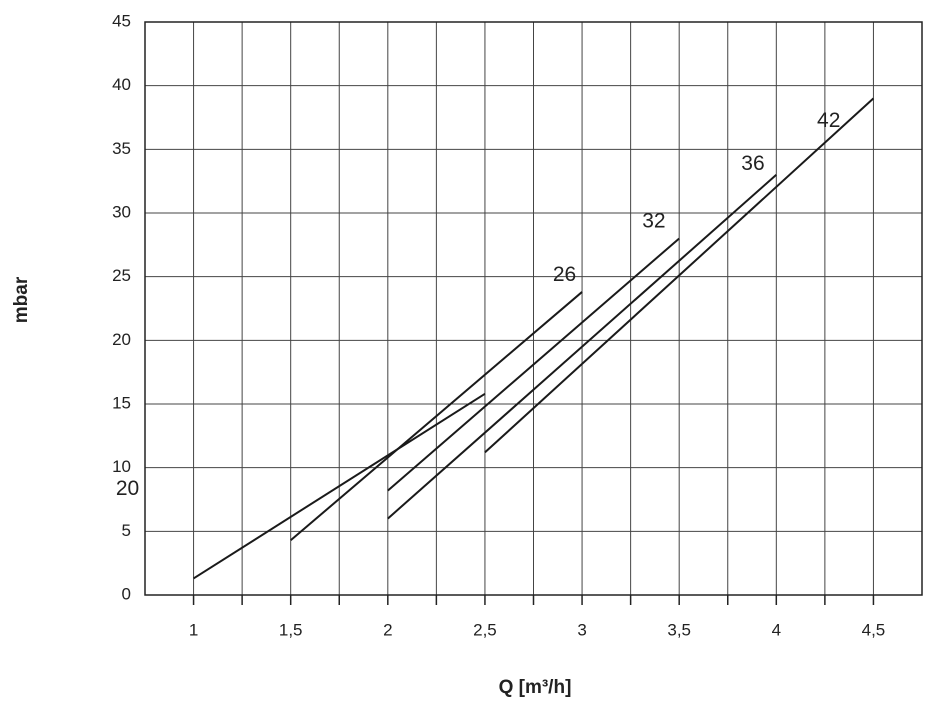  I want to click on series-label: 36, so click(752, 163).